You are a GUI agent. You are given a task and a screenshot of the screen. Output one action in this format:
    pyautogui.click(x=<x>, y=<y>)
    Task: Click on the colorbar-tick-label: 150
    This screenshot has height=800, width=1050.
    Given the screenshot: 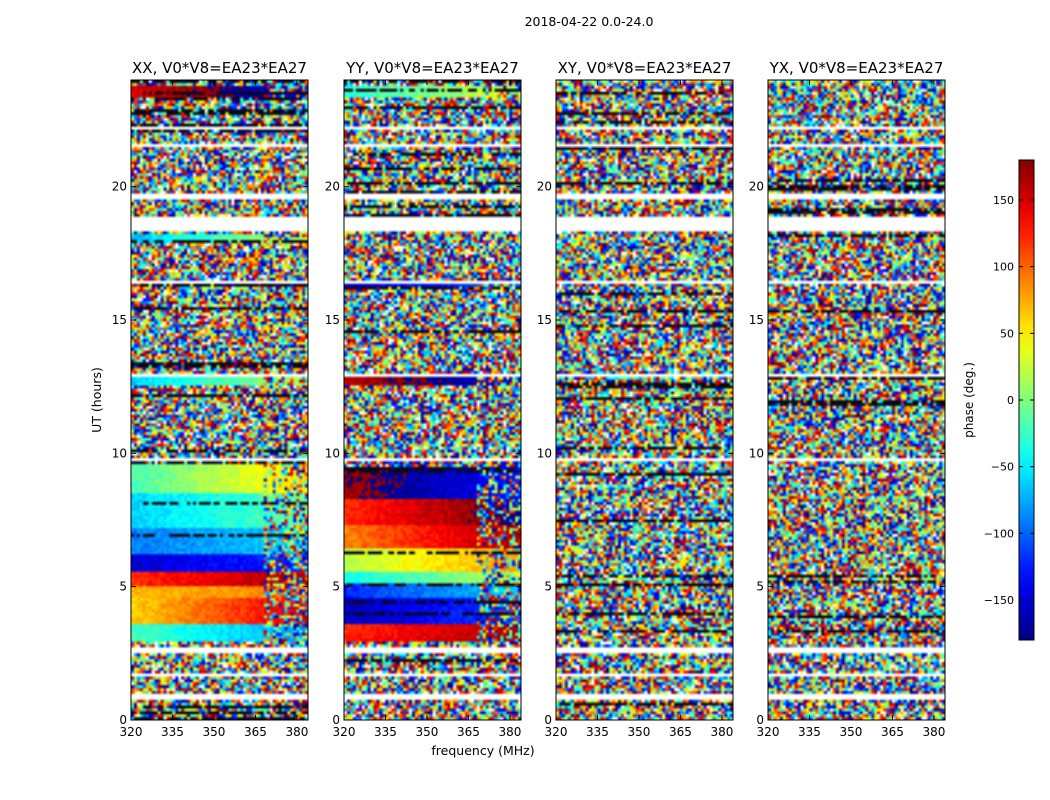 What is the action you would take?
    pyautogui.click(x=1003, y=200)
    